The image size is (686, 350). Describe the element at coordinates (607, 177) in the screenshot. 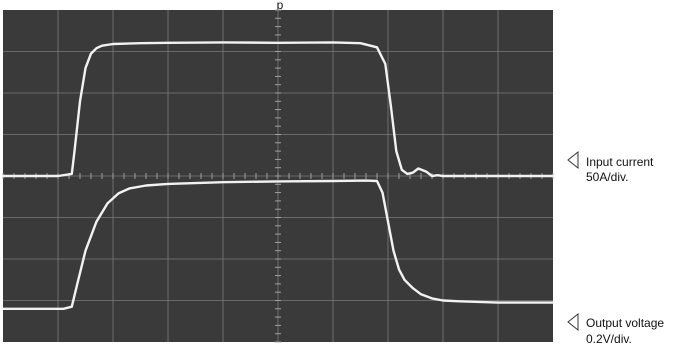

I see `input-current-scale: 50A/div.` at that location.